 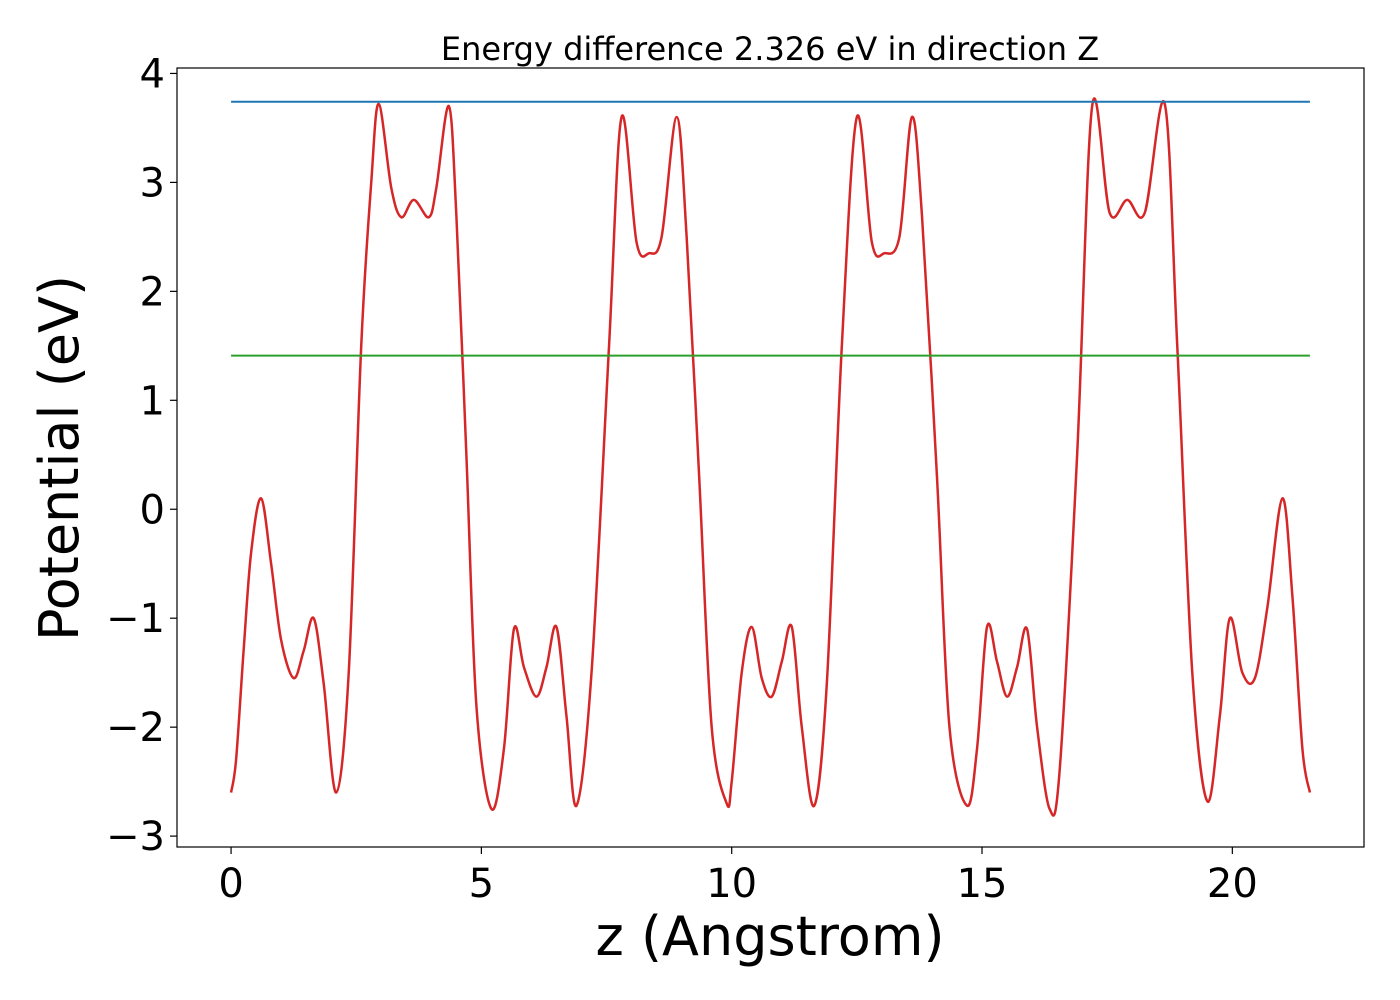 What do you see at coordinates (152, 510) in the screenshot?
I see `y-tick-label: 0` at bounding box center [152, 510].